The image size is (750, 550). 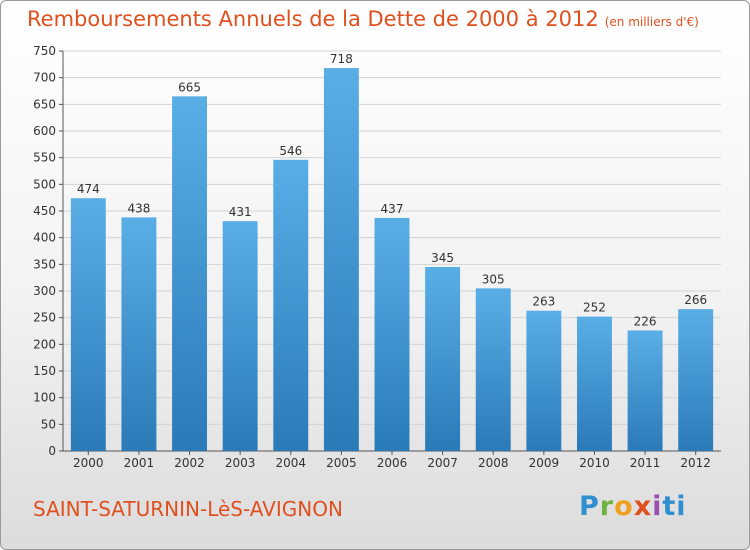 I want to click on y-tick-label: 250, so click(x=44, y=318).